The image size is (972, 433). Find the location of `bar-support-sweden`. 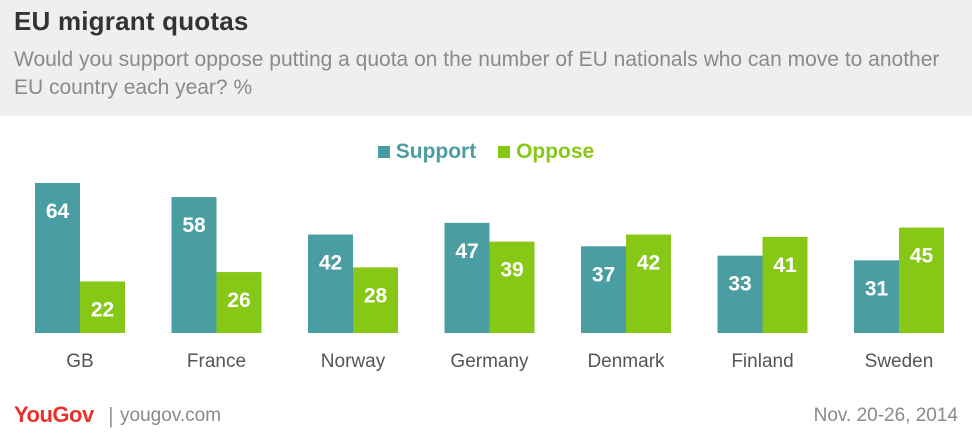

bar-support-sweden is located at coordinates (876, 296).